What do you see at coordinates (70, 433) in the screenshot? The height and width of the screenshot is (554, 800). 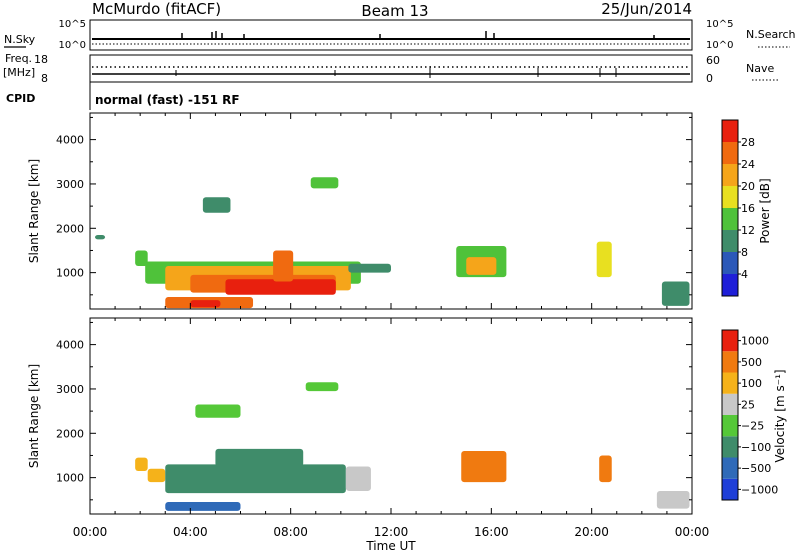 I see `velocity-ytick-label: 2000` at bounding box center [70, 433].